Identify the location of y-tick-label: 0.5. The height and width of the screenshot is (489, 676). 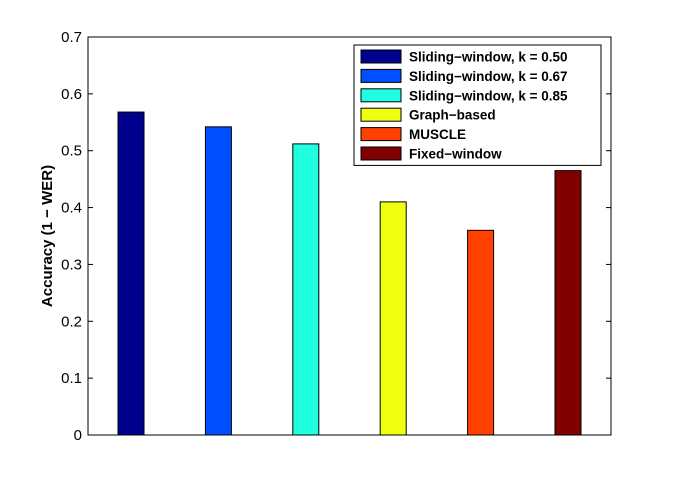
(71, 151).